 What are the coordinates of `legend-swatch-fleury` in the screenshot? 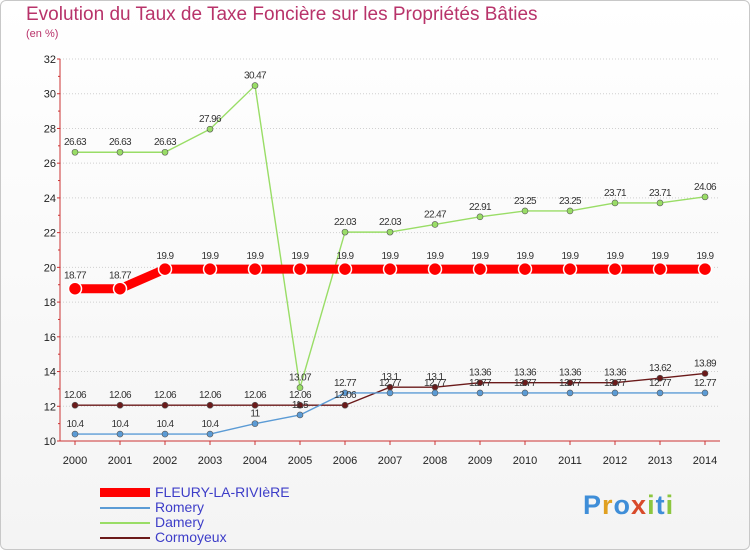 It's located at (125, 492).